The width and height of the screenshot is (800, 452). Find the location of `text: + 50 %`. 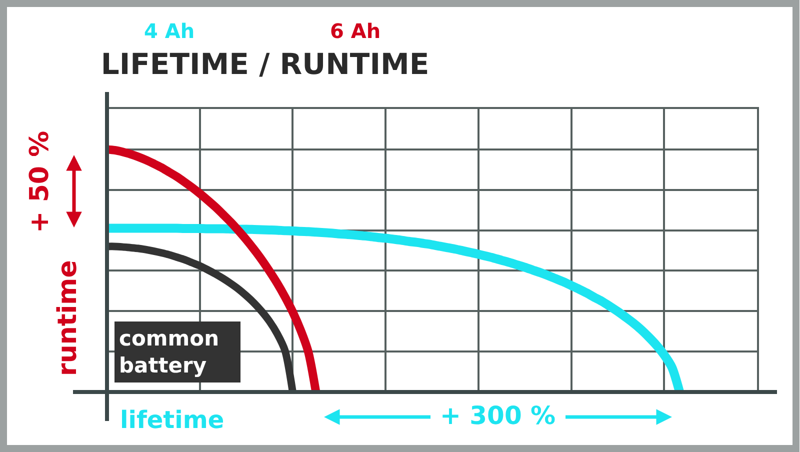

text: + 50 % is located at coordinates (40, 181).